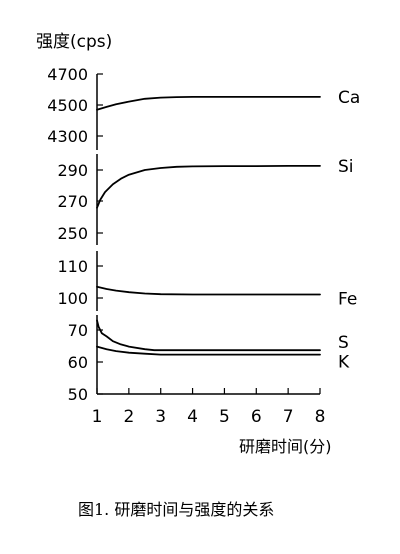 The height and width of the screenshot is (554, 400). What do you see at coordinates (78, 394) in the screenshot?
I see `y-tick-label: 50` at bounding box center [78, 394].